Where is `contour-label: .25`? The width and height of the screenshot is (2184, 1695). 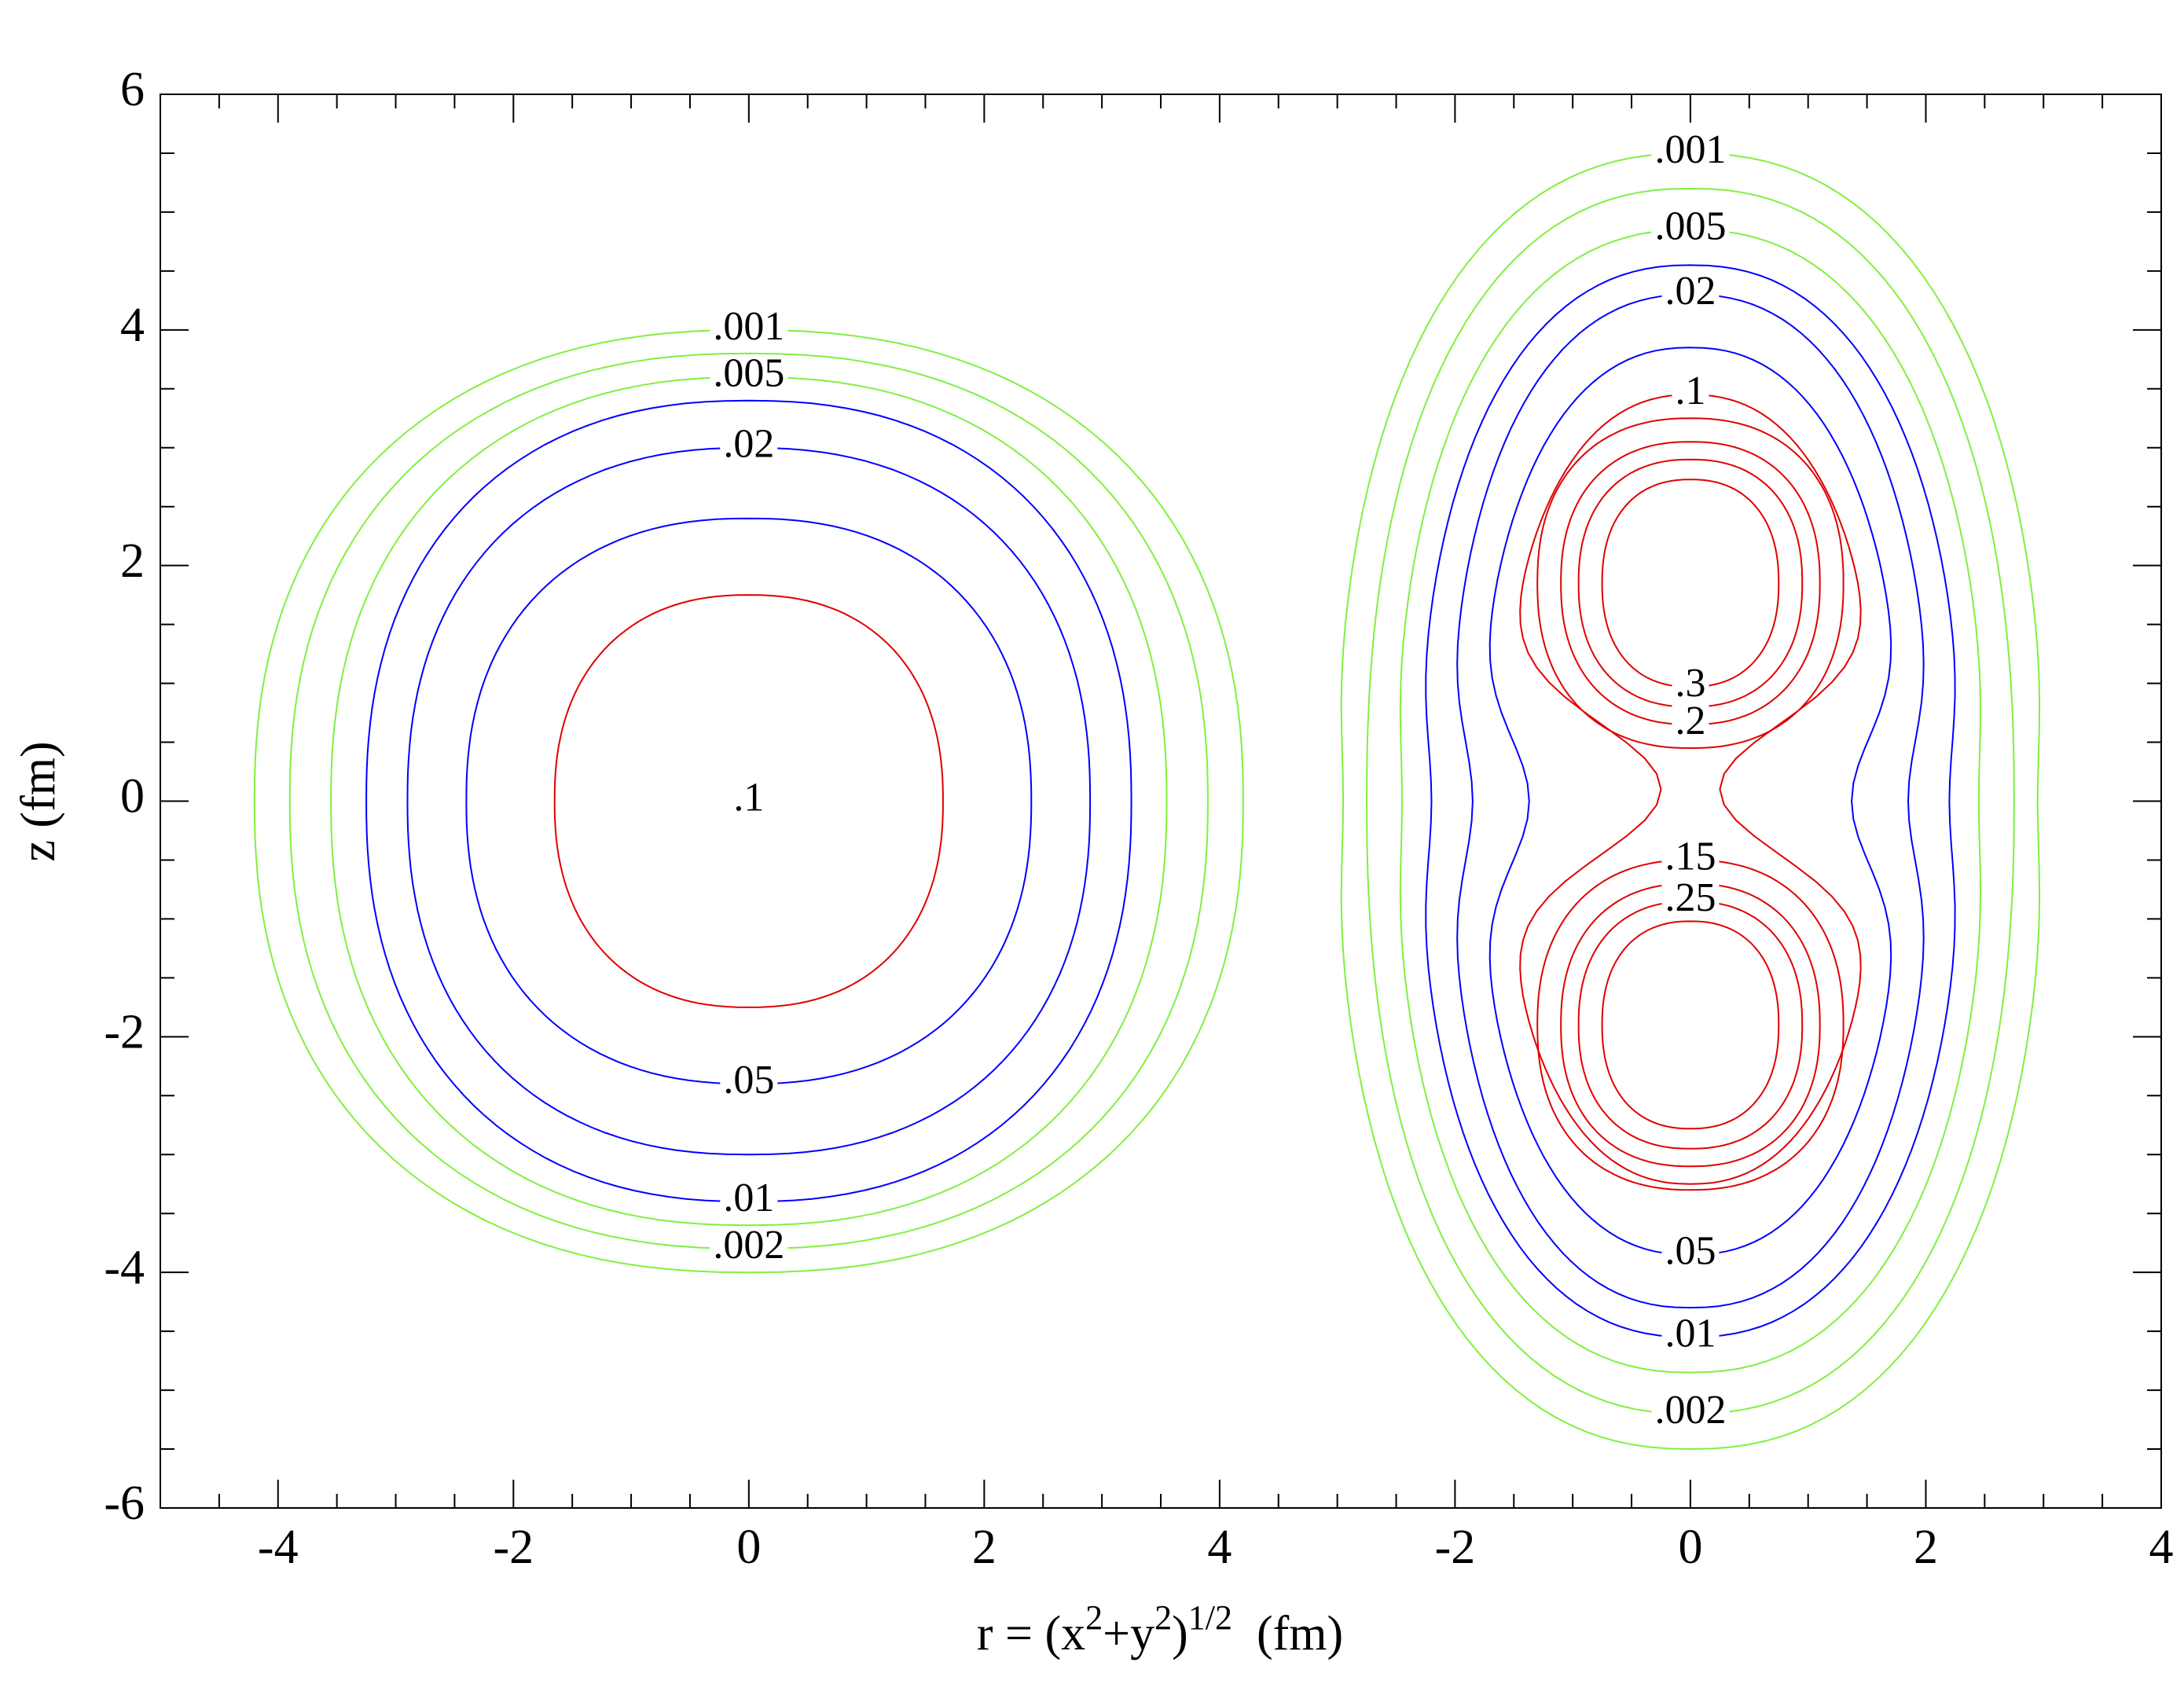
contour-label: .25 is located at coordinates (1690, 897).